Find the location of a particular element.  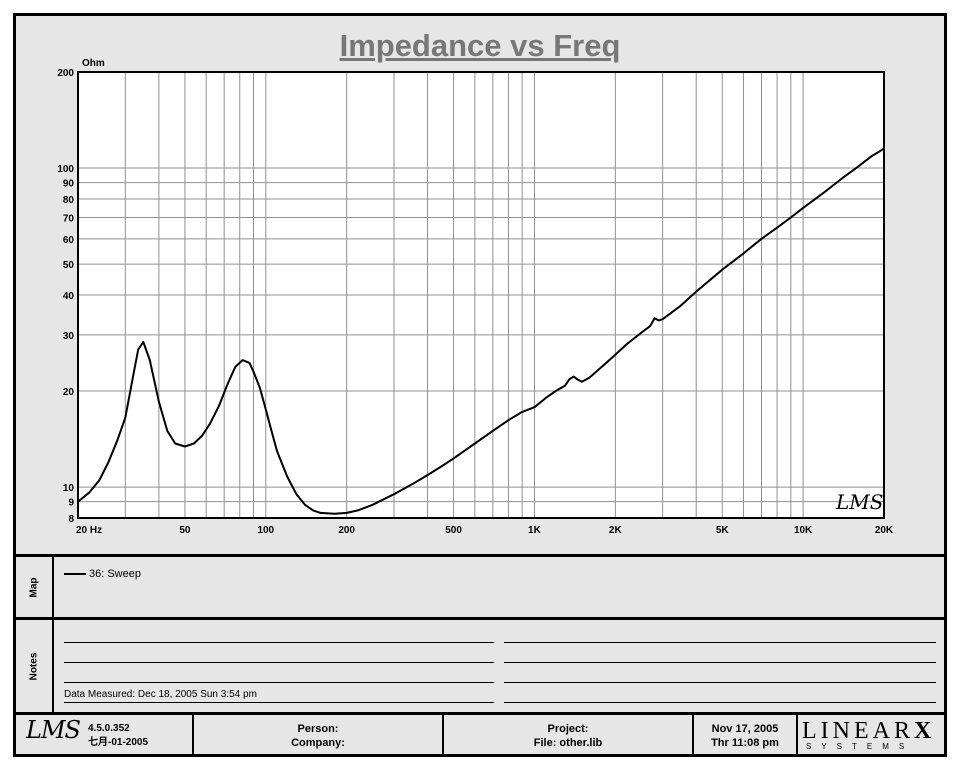

company-label: Company: is located at coordinates (318, 743).